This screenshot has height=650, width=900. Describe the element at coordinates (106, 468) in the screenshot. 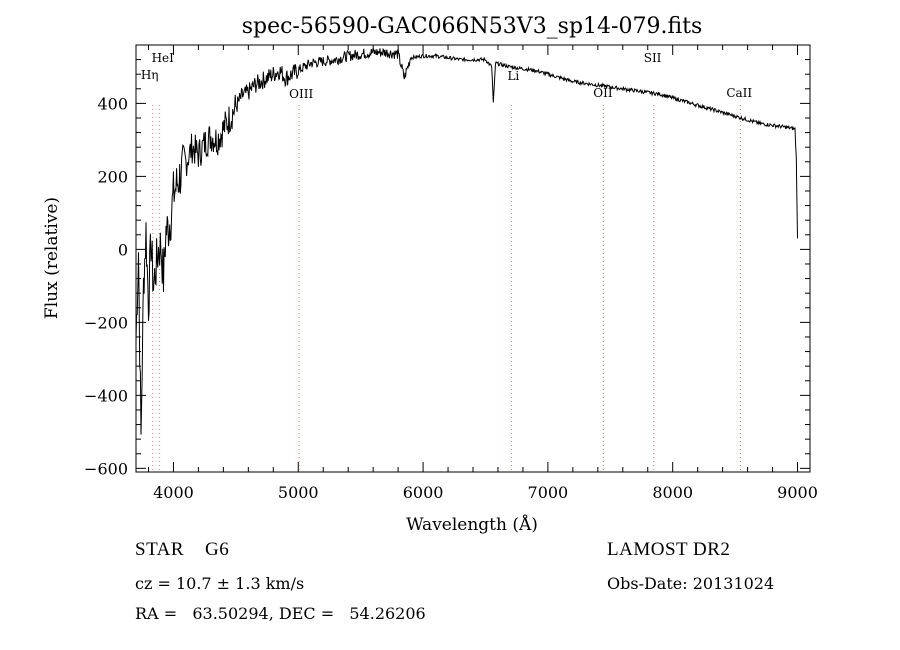

I see `y-tick-label: −600` at that location.